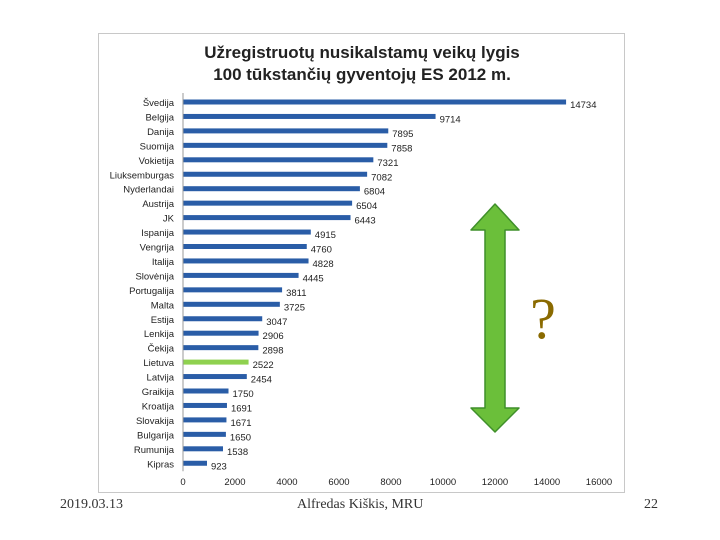 Image resolution: width=720 pixels, height=540 pixels. Describe the element at coordinates (243, 394) in the screenshot. I see `bar-value-label: 1750` at that location.